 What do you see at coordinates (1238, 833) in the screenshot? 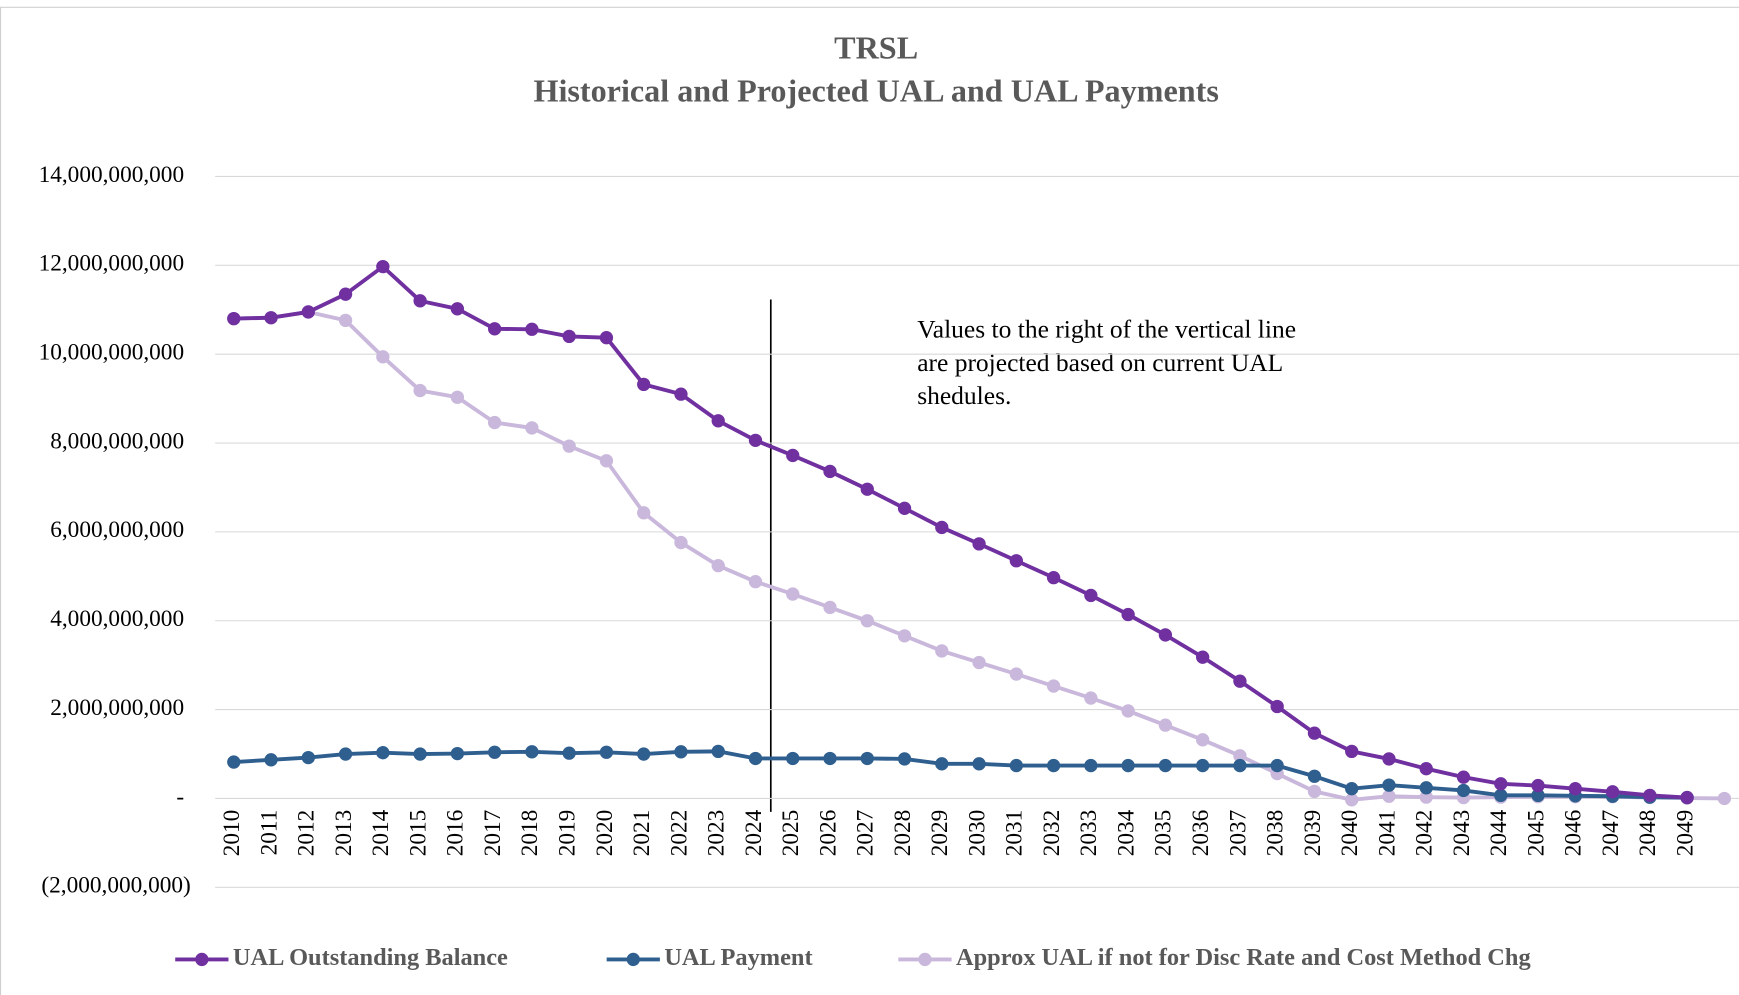
I see `x-tick-label: 2037` at bounding box center [1238, 833].